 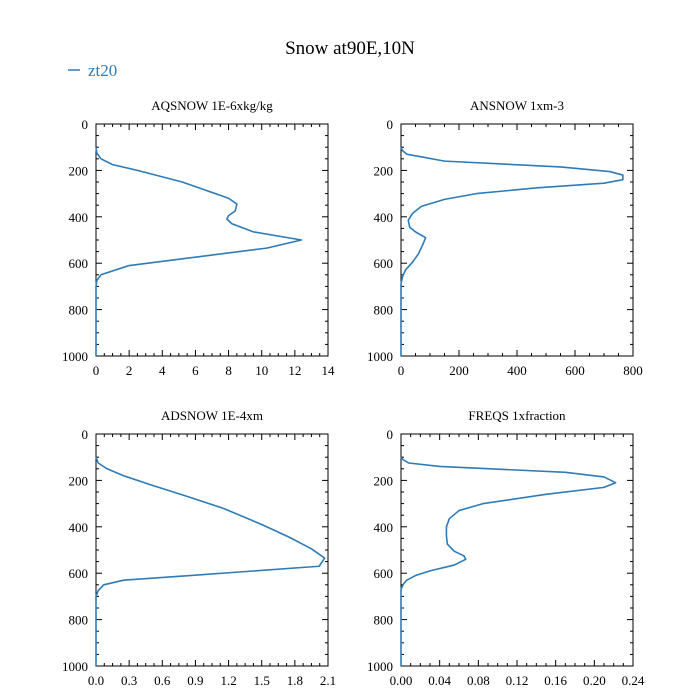 I want to click on x-tick-label-adsnow: 0.3, so click(x=129, y=680).